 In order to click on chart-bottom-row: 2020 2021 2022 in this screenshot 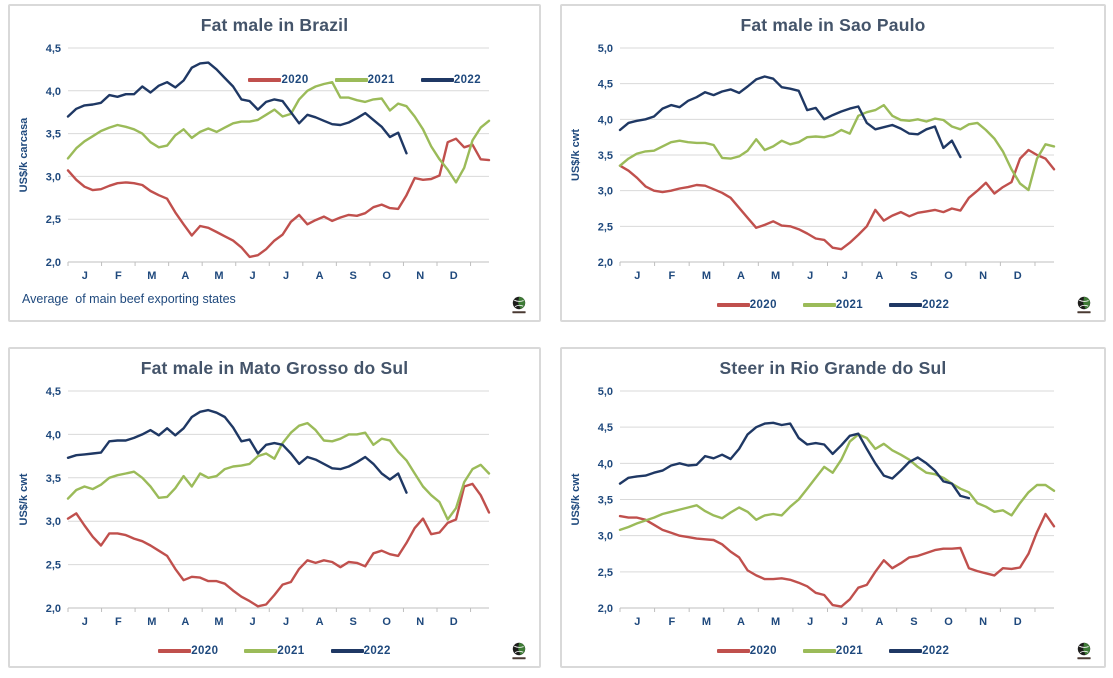, I will do `click(833, 651)`.